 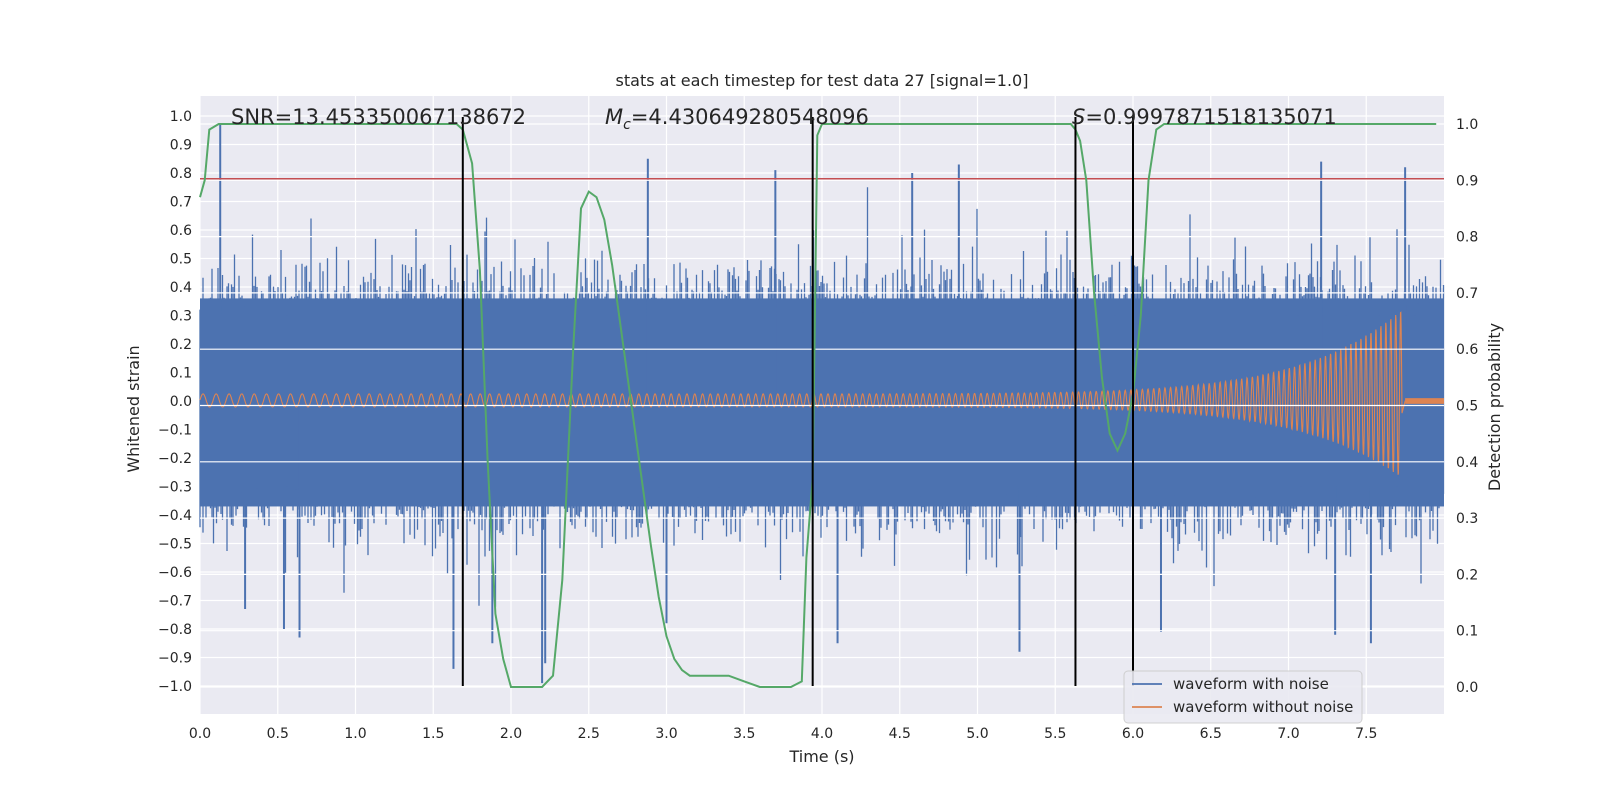 What do you see at coordinates (1467, 125) in the screenshot?
I see `y-right-tick-label: 1.0` at bounding box center [1467, 125].